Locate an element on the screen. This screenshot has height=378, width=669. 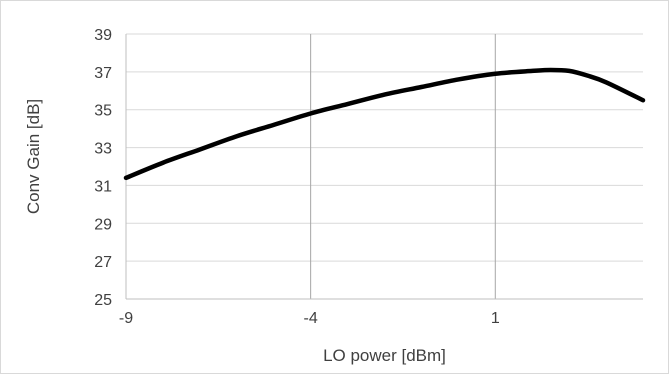
y-tick-label: 29 is located at coordinates (103, 224).